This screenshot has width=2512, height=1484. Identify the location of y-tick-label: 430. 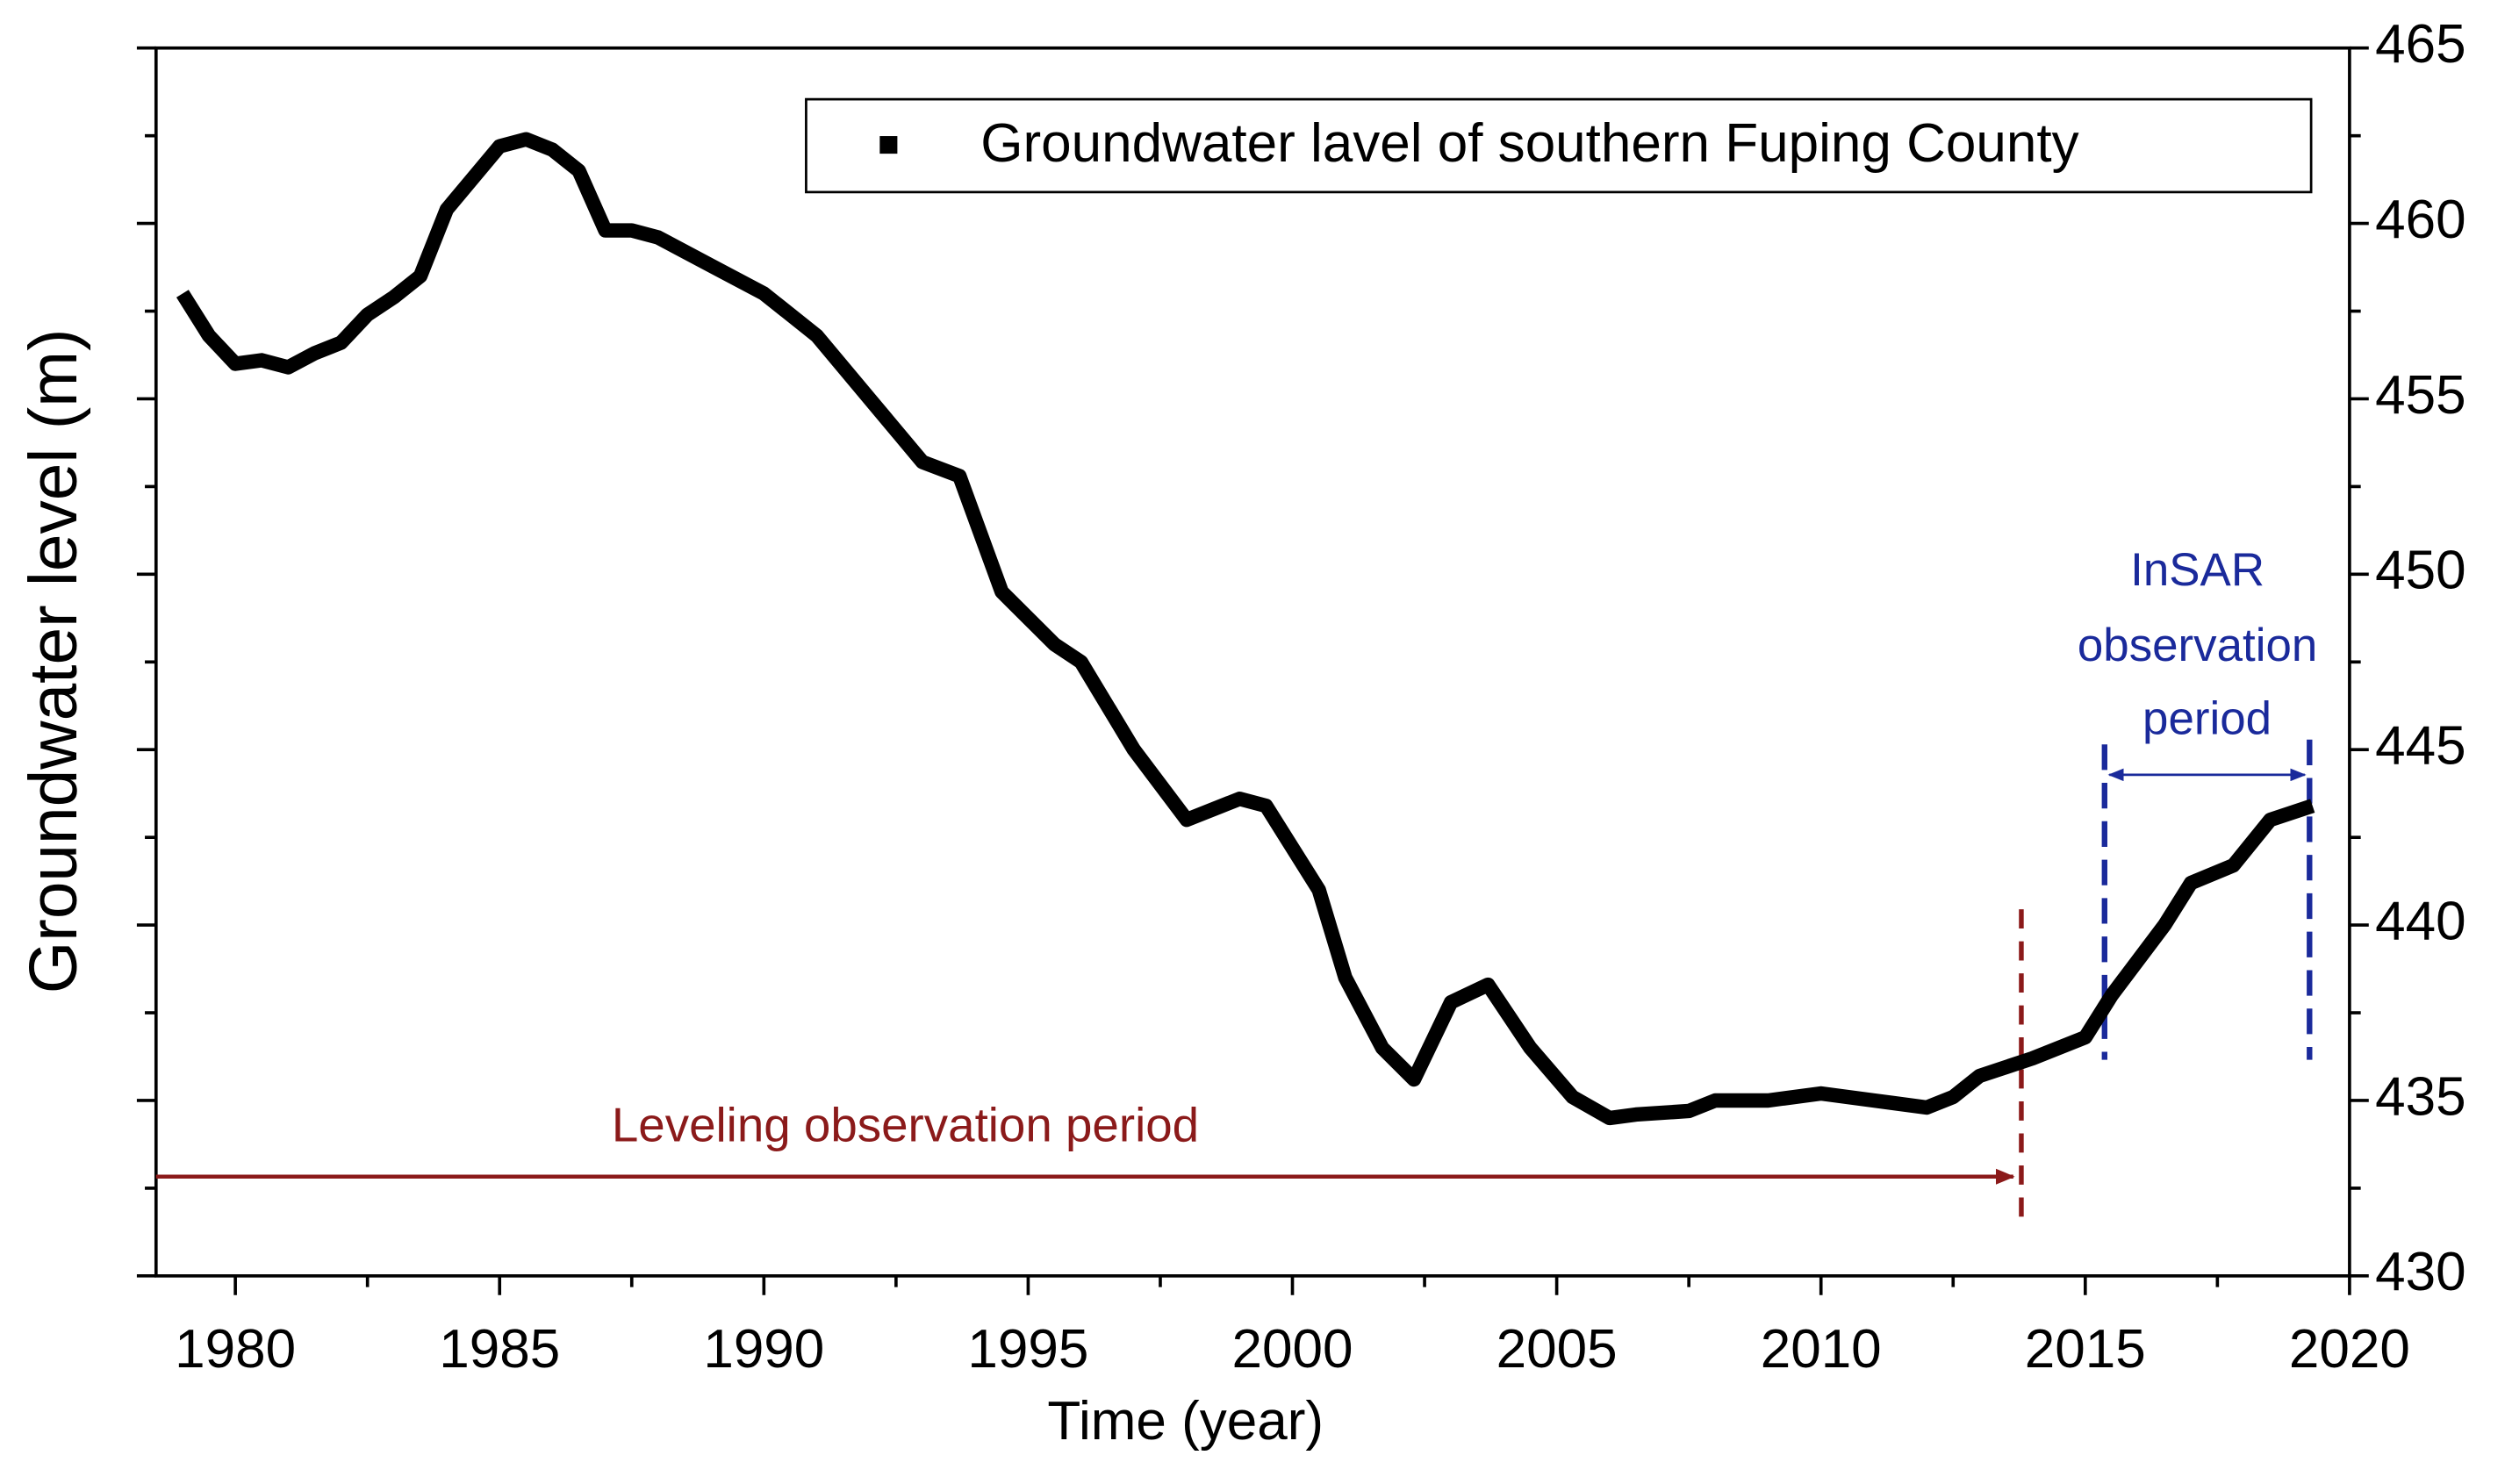
(2420, 1272).